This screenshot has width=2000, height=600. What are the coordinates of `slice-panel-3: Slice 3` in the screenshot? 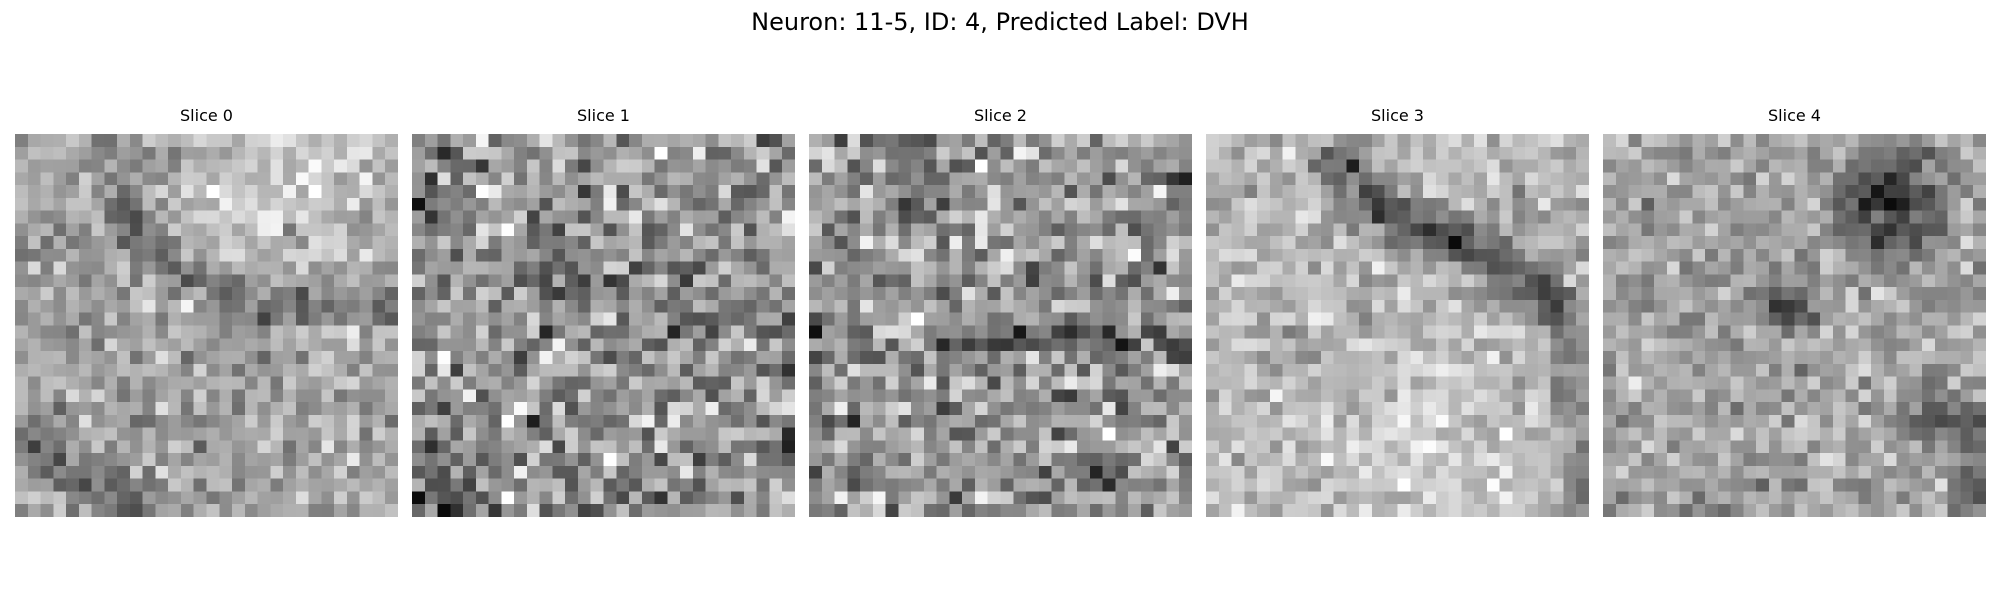 It's located at (1397, 311).